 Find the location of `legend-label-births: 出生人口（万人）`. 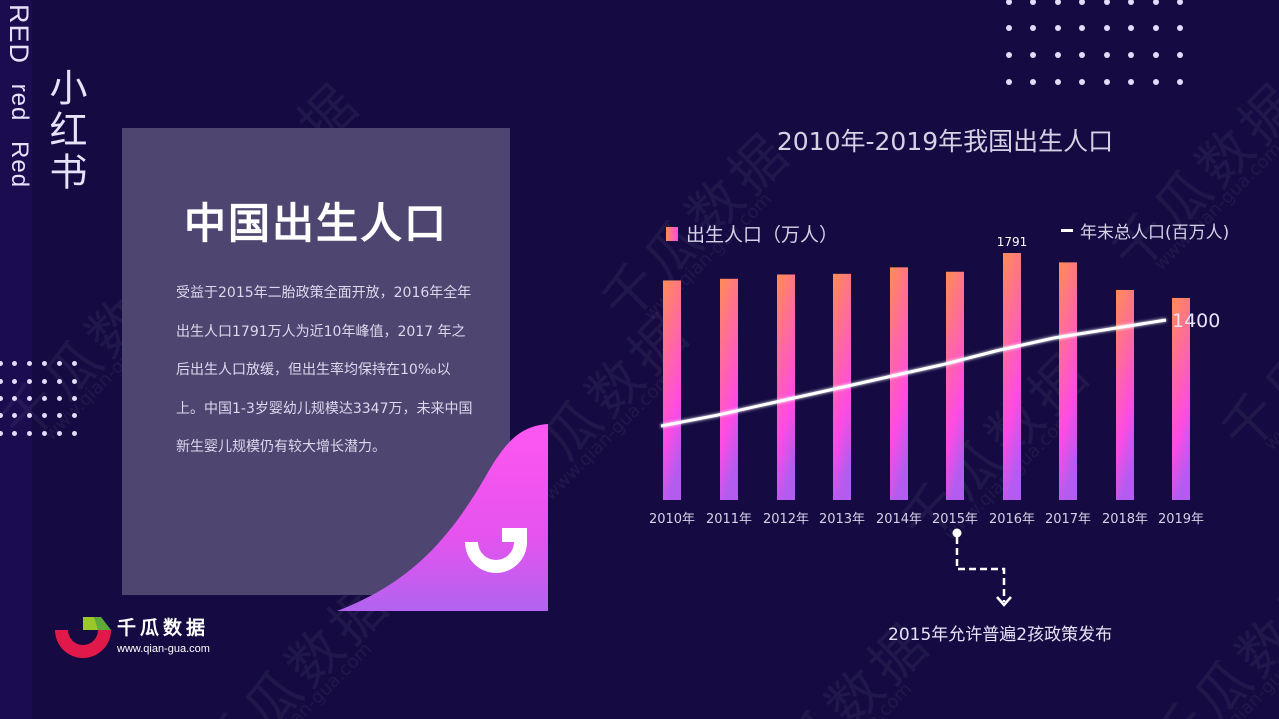

legend-label-births: 出生人口（万人） is located at coordinates (762, 235).